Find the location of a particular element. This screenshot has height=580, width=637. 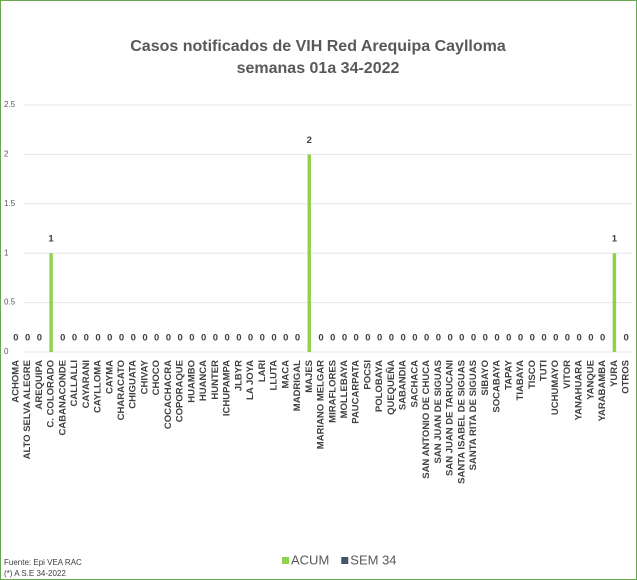

x-tick-label: MADRIGAL is located at coordinates (297, 385).